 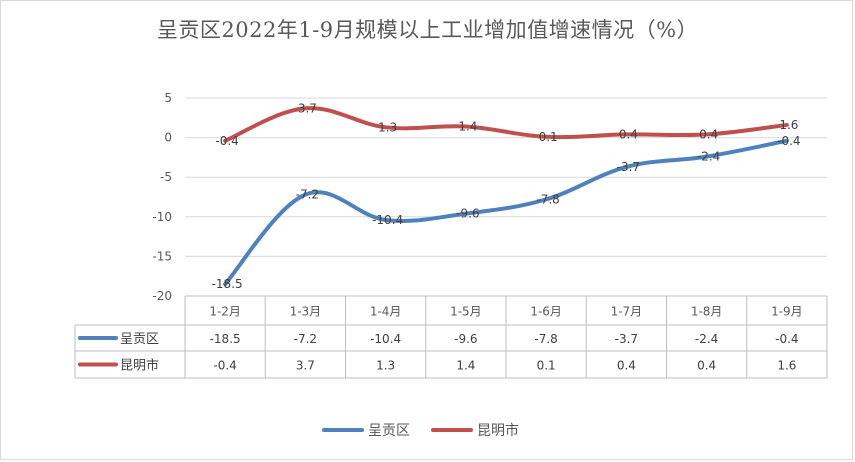 I want to click on data-label: -18.5, so click(x=227, y=284).